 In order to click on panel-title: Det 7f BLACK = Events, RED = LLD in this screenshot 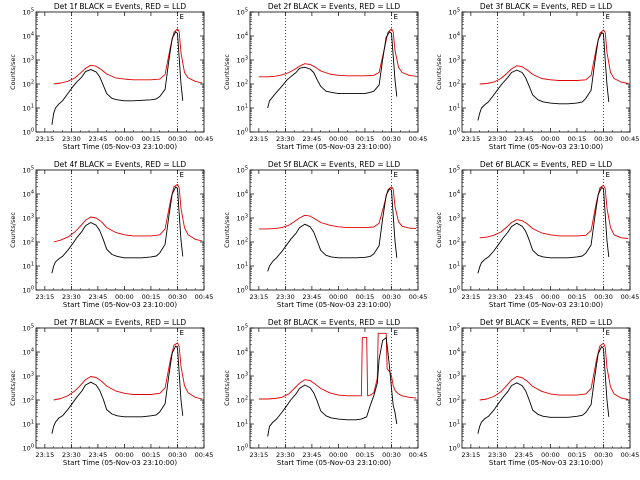, I will do `click(120, 322)`.